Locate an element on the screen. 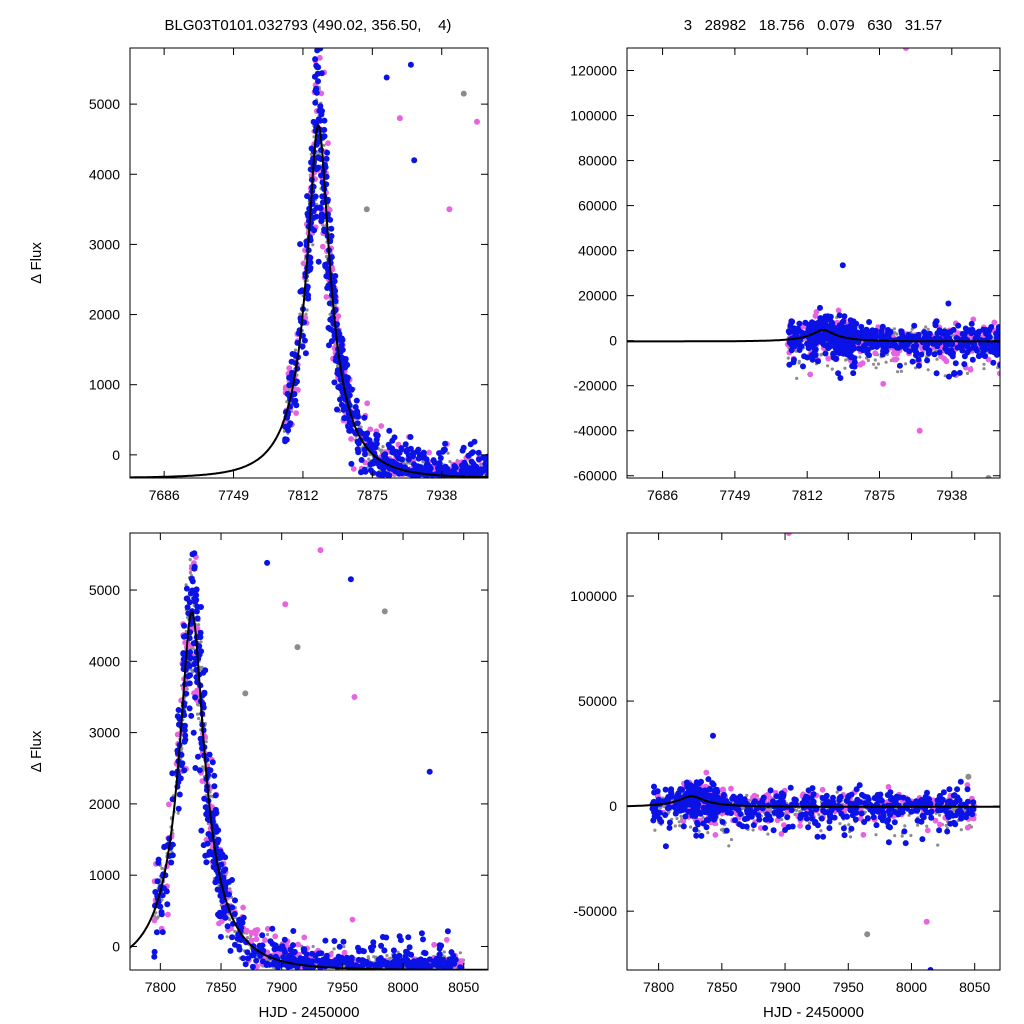 The height and width of the screenshot is (1024, 1024). figure-title-left: BLG03T0101.032793 (490.02, 356.50, 4) is located at coordinates (308, 25).